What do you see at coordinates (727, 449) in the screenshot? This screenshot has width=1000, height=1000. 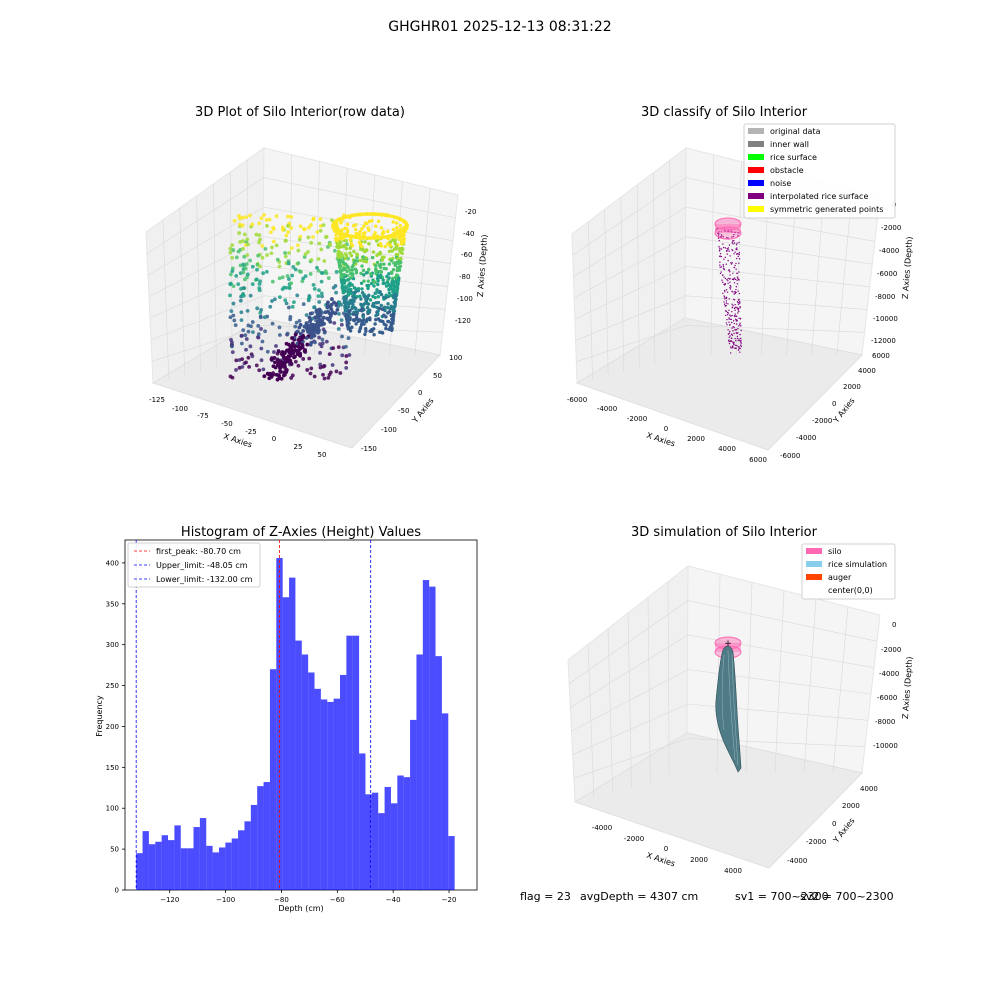 I see `classify-x-tick: 4000` at bounding box center [727, 449].